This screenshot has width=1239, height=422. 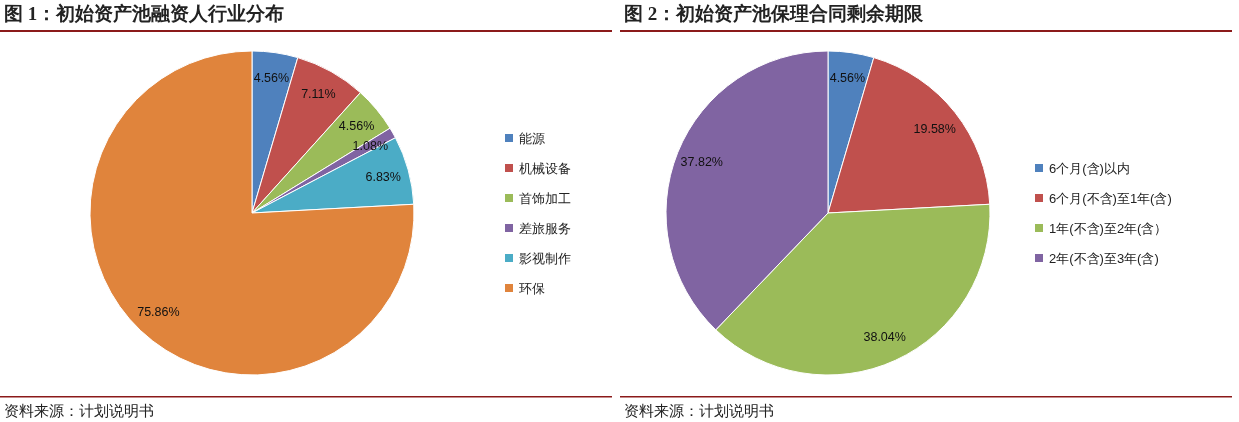 What do you see at coordinates (545, 258) in the screenshot?
I see `legend-label: 影视制作` at bounding box center [545, 258].